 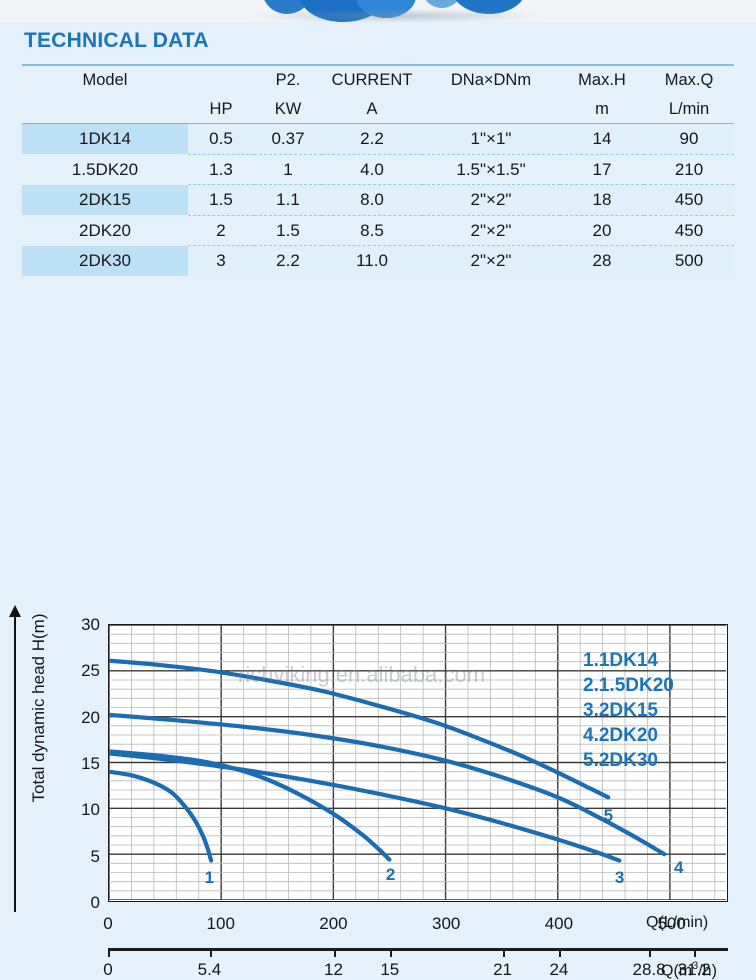 What do you see at coordinates (108, 969) in the screenshot?
I see `x-tick-m3h-0: 0` at bounding box center [108, 969].